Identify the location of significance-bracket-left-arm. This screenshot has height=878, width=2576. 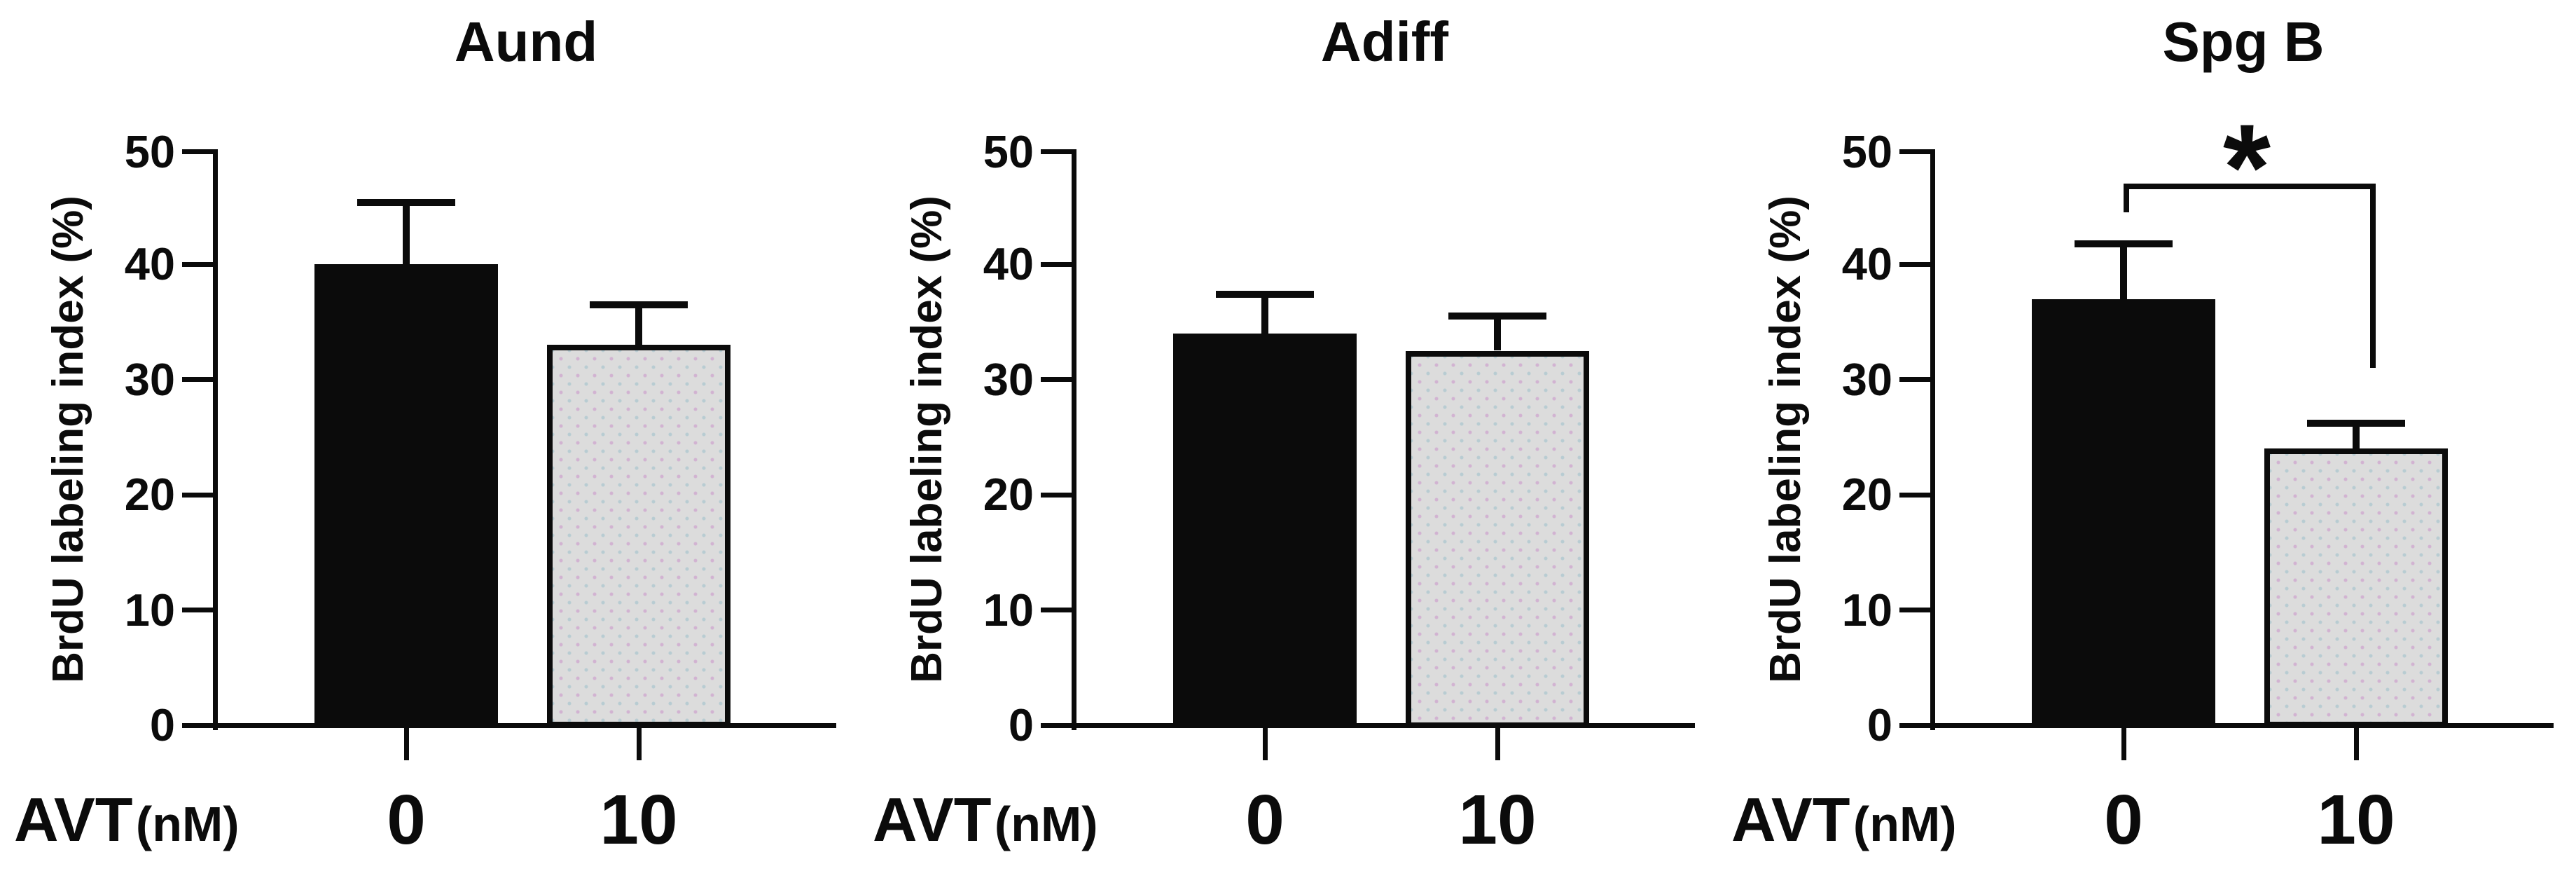
(2126, 198).